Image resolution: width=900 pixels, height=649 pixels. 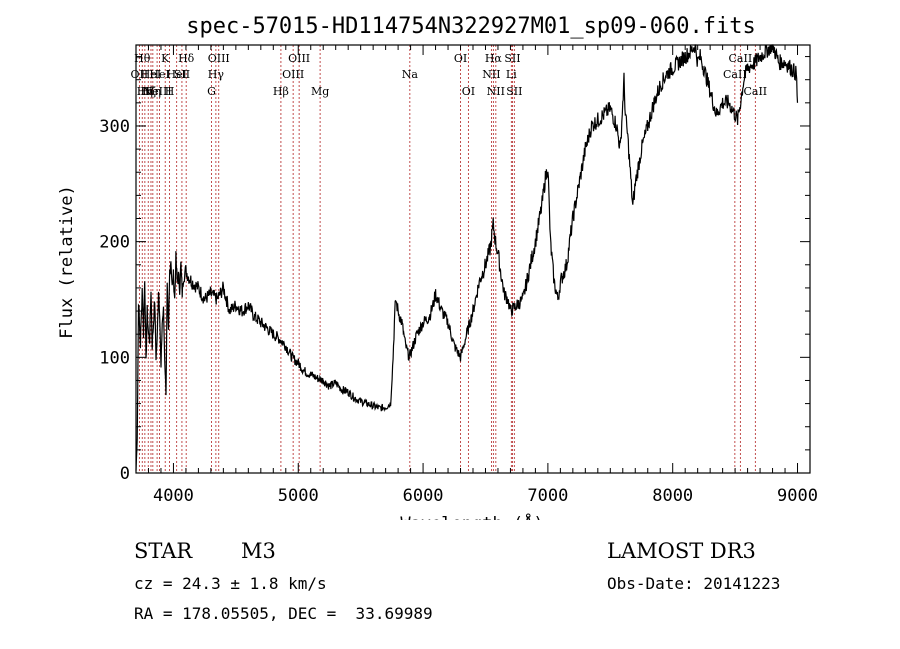 I want to click on y-axis-label: Flux (relative), so click(x=67, y=262).